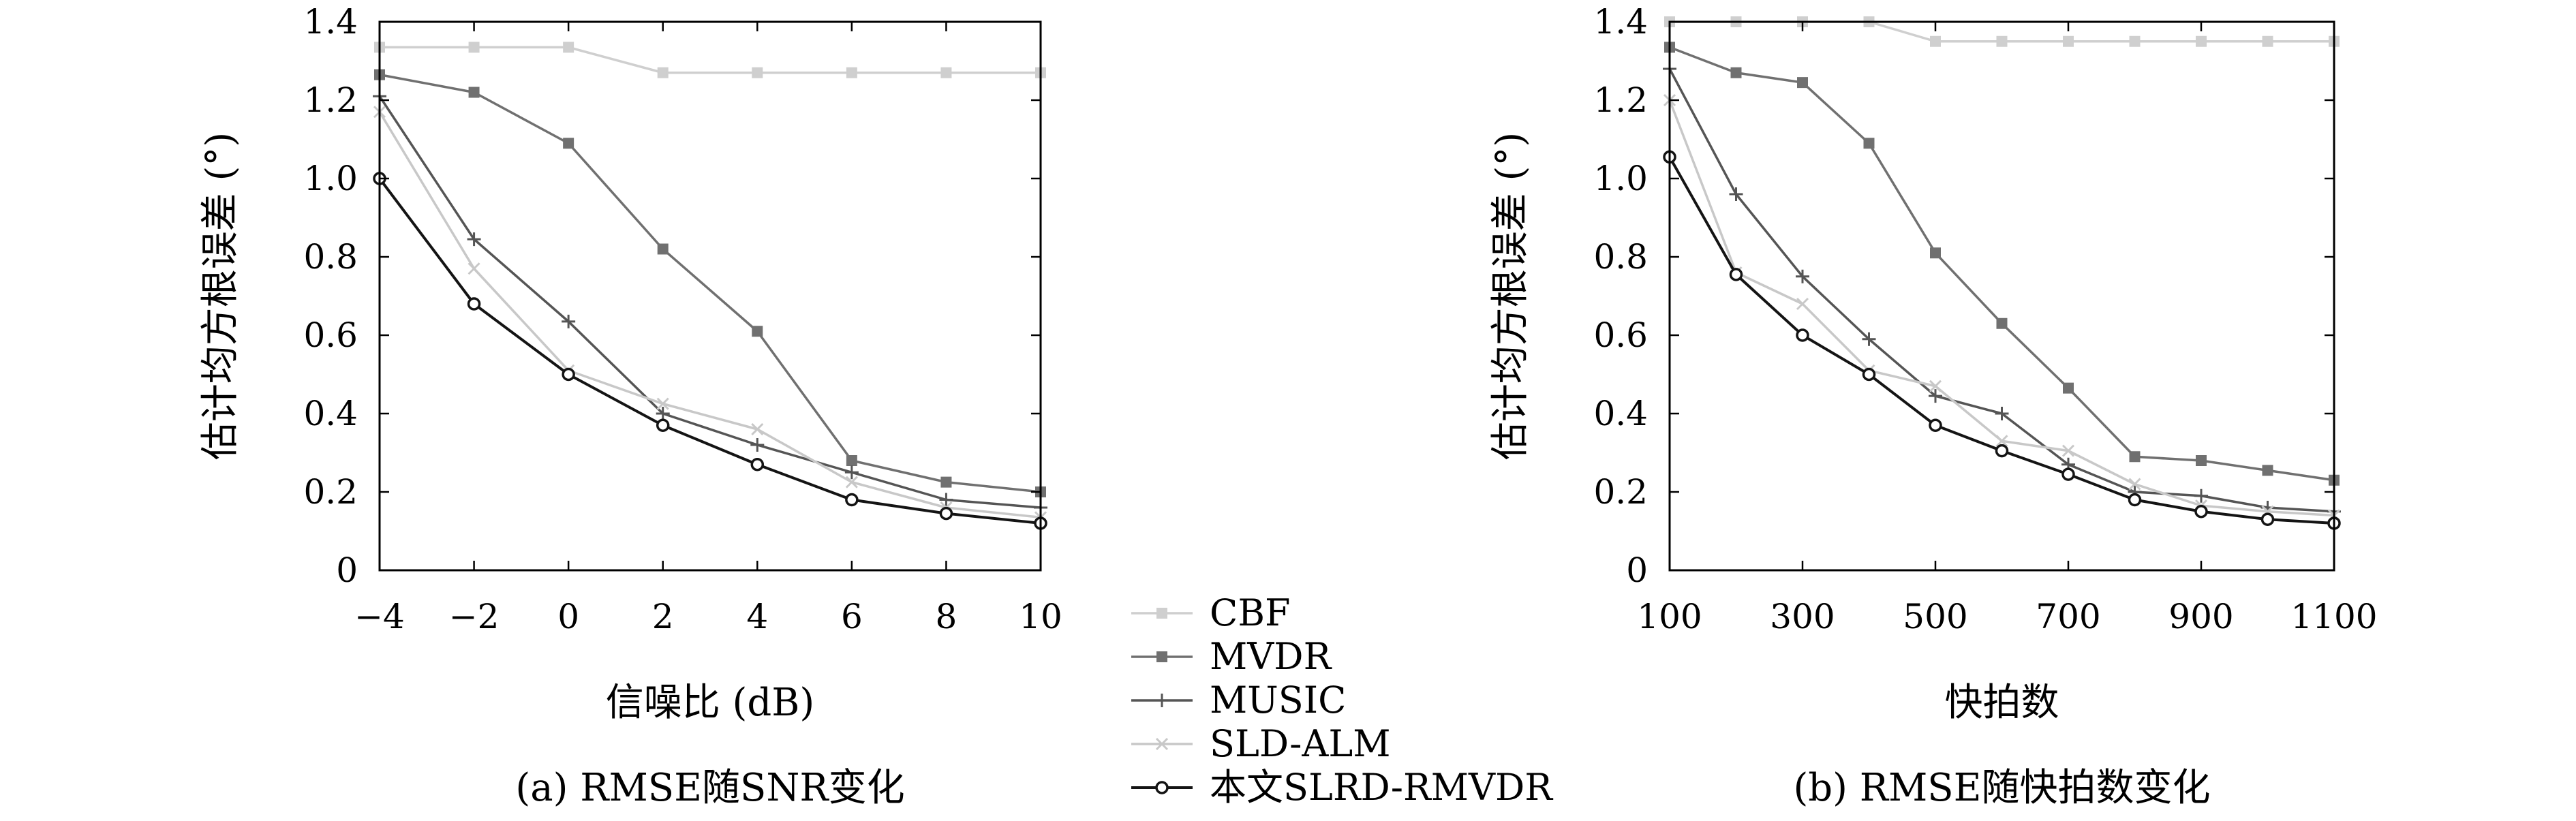 Image resolution: width=2576 pixels, height=821 pixels. What do you see at coordinates (568, 616) in the screenshot?
I see `x-tick-label: 0` at bounding box center [568, 616].